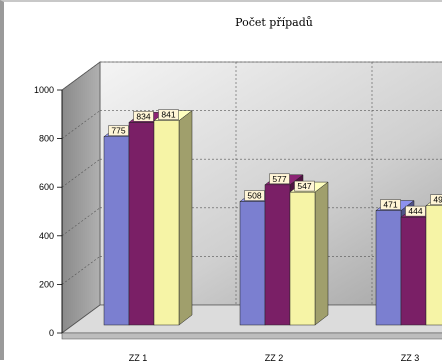  Describe the element at coordinates (138, 357) in the screenshot. I see `x-tick-label: ZZ 1` at that location.